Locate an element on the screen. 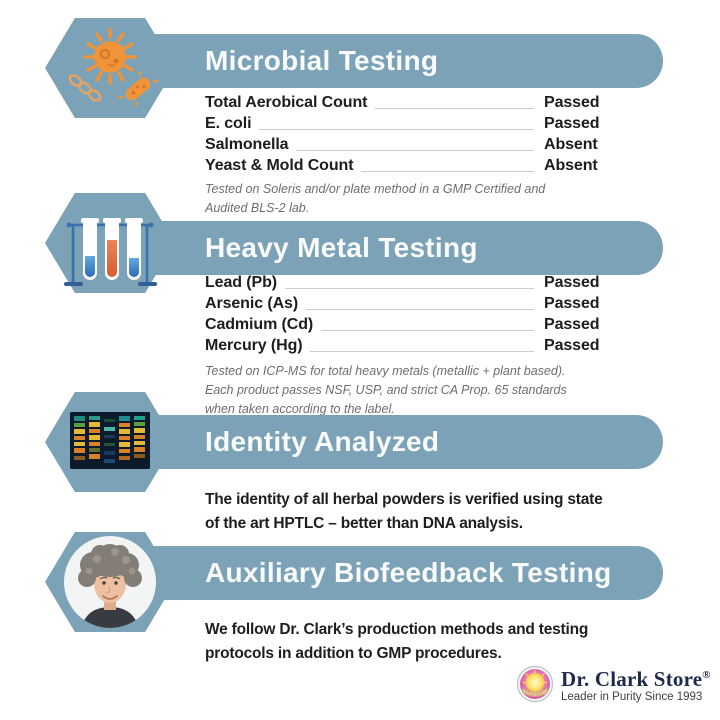 The height and width of the screenshot is (720, 720). section-title: Heavy Metal Testing is located at coordinates (341, 247).